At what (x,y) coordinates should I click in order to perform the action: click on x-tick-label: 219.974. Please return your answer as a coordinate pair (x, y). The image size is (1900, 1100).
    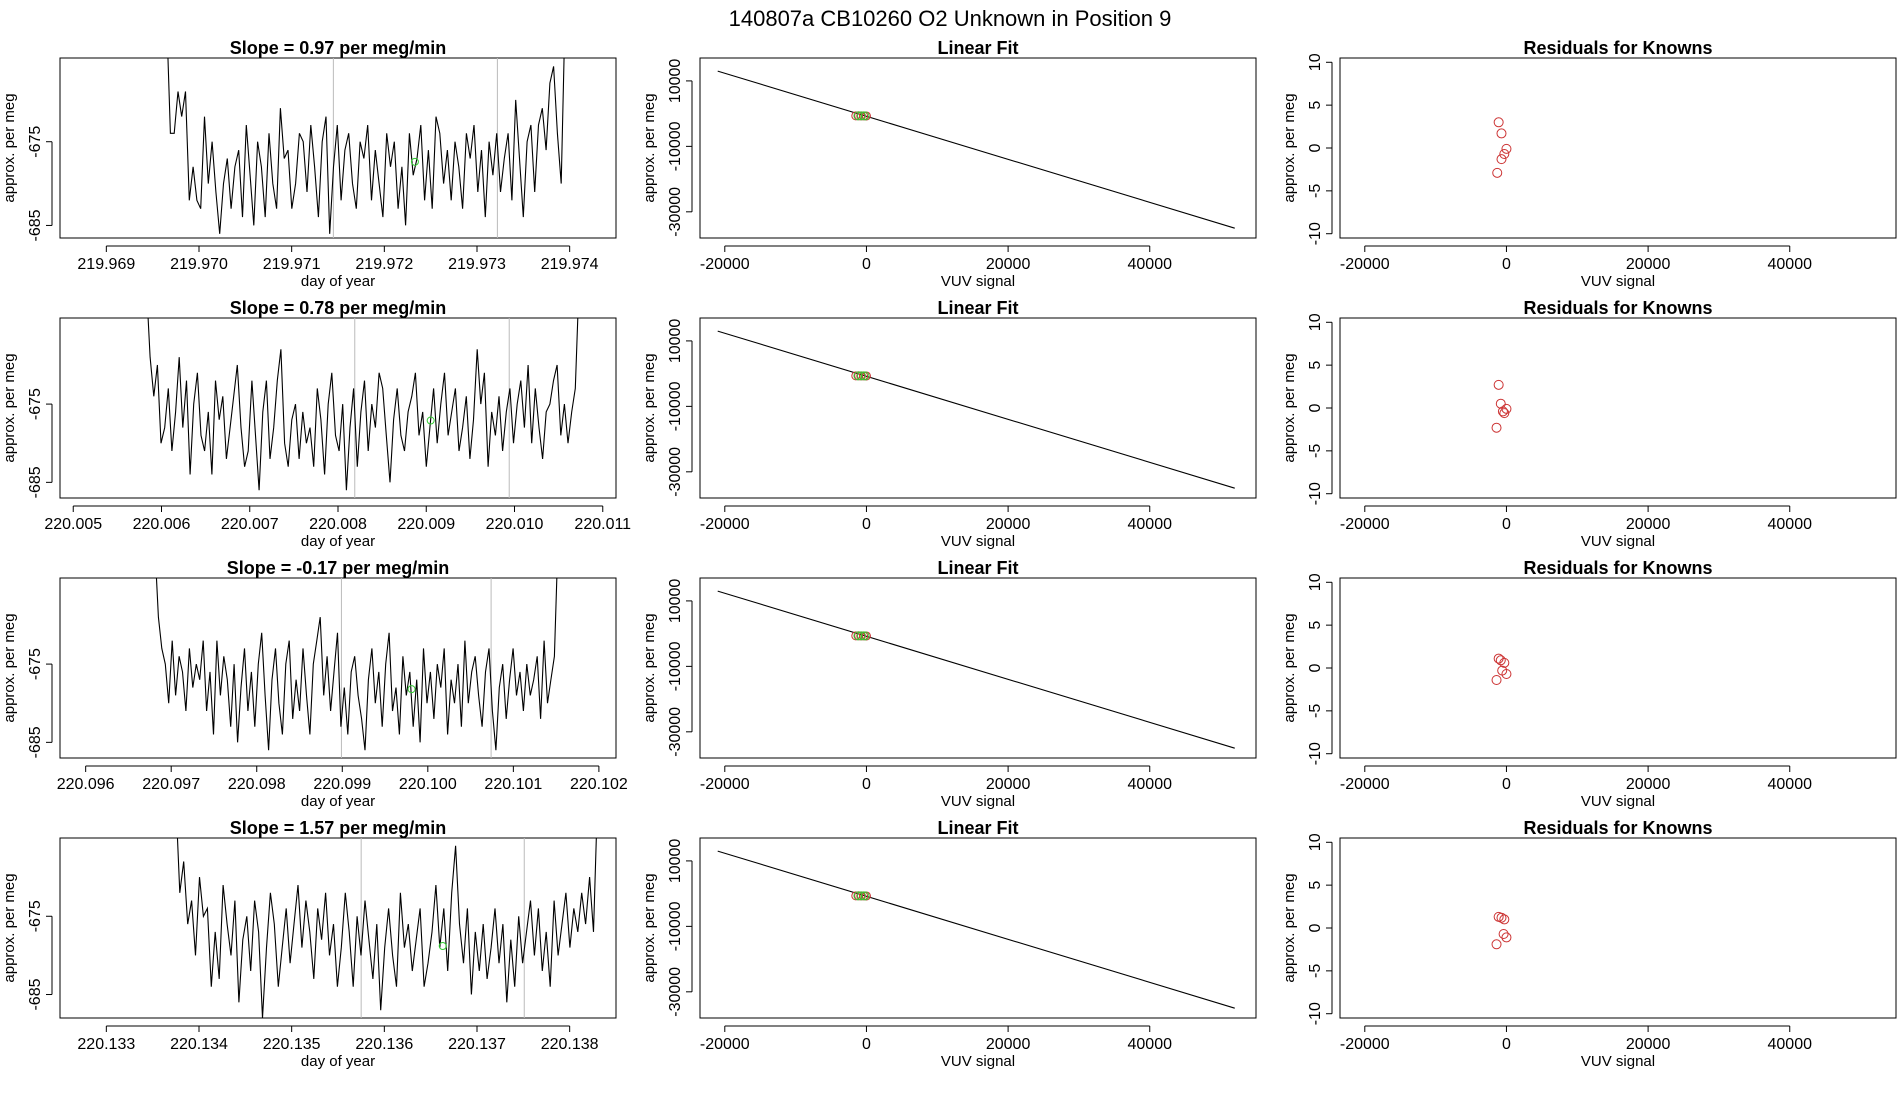
    Looking at the image, I should click on (570, 264).